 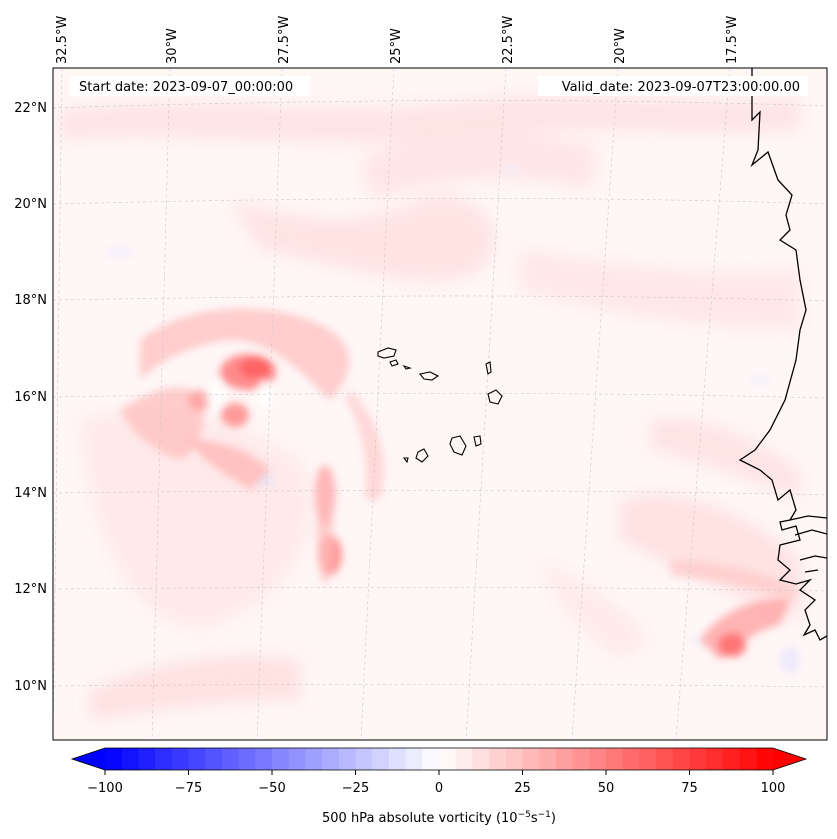 What do you see at coordinates (396, 46) in the screenshot?
I see `lon-label: 25°W` at bounding box center [396, 46].